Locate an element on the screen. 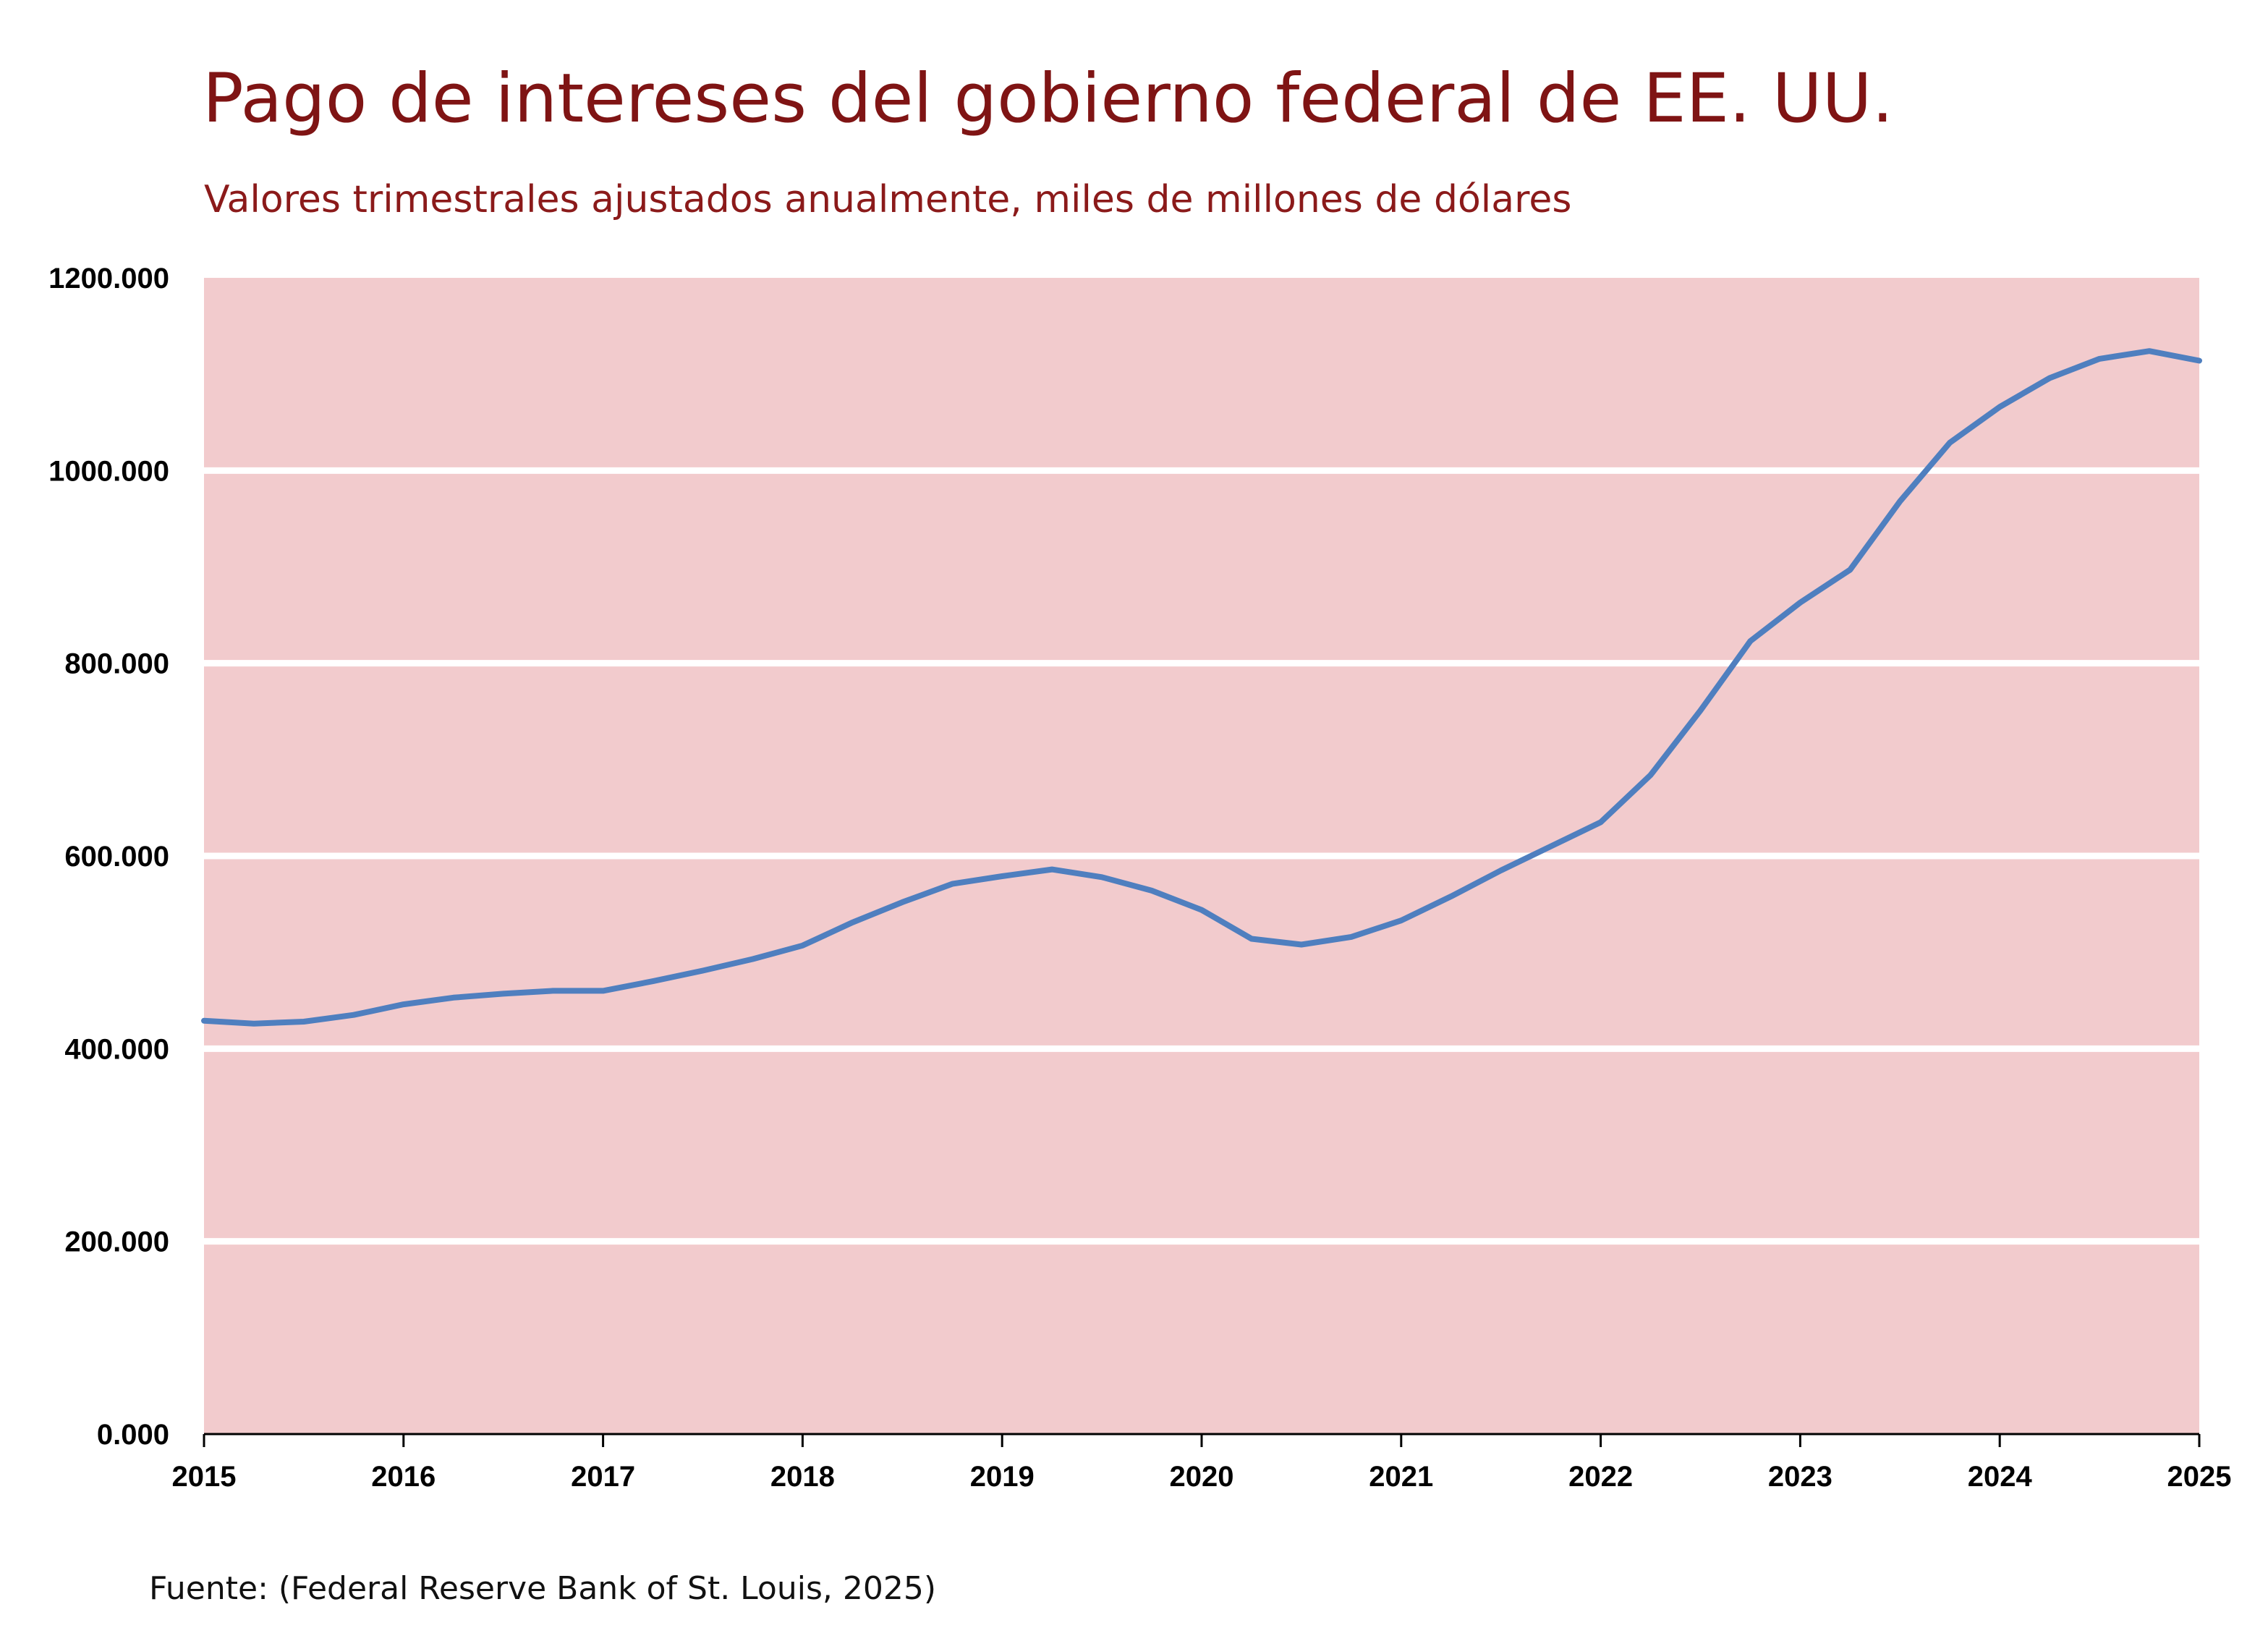 The width and height of the screenshot is (2268, 1641). x-tick-label: 2020 is located at coordinates (1202, 1477).